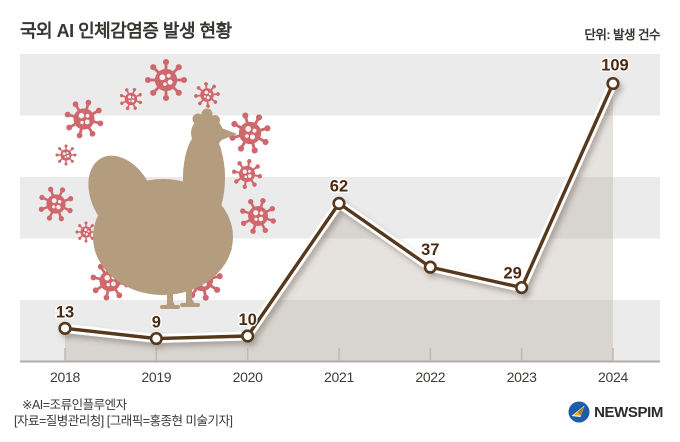  What do you see at coordinates (123, 421) in the screenshot?
I see `footnote-source-credit: [자료=질병관리청] [그래픽=홍종현 미술기자]` at bounding box center [123, 421].